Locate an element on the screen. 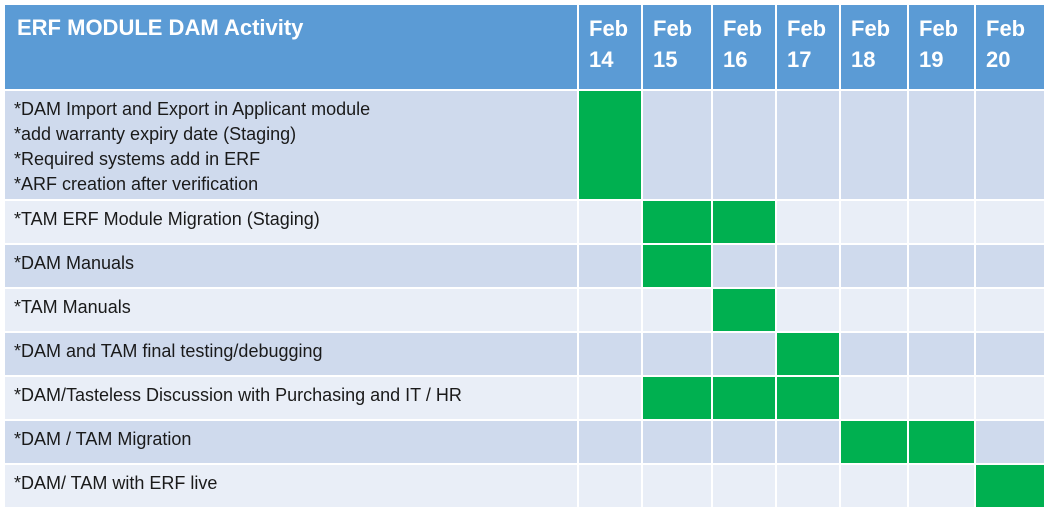 The image size is (1050, 509). task-label: *DAM and TAM final testing/debugging is located at coordinates (291, 354).